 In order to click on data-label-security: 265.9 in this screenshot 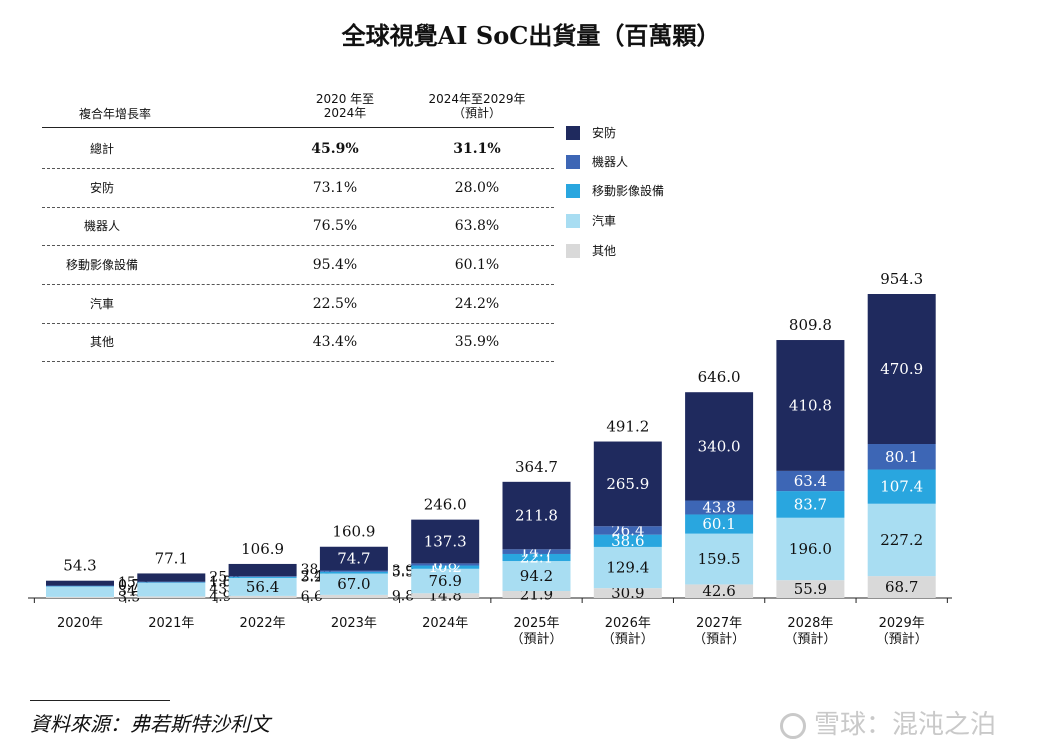, I will do `click(627, 484)`.